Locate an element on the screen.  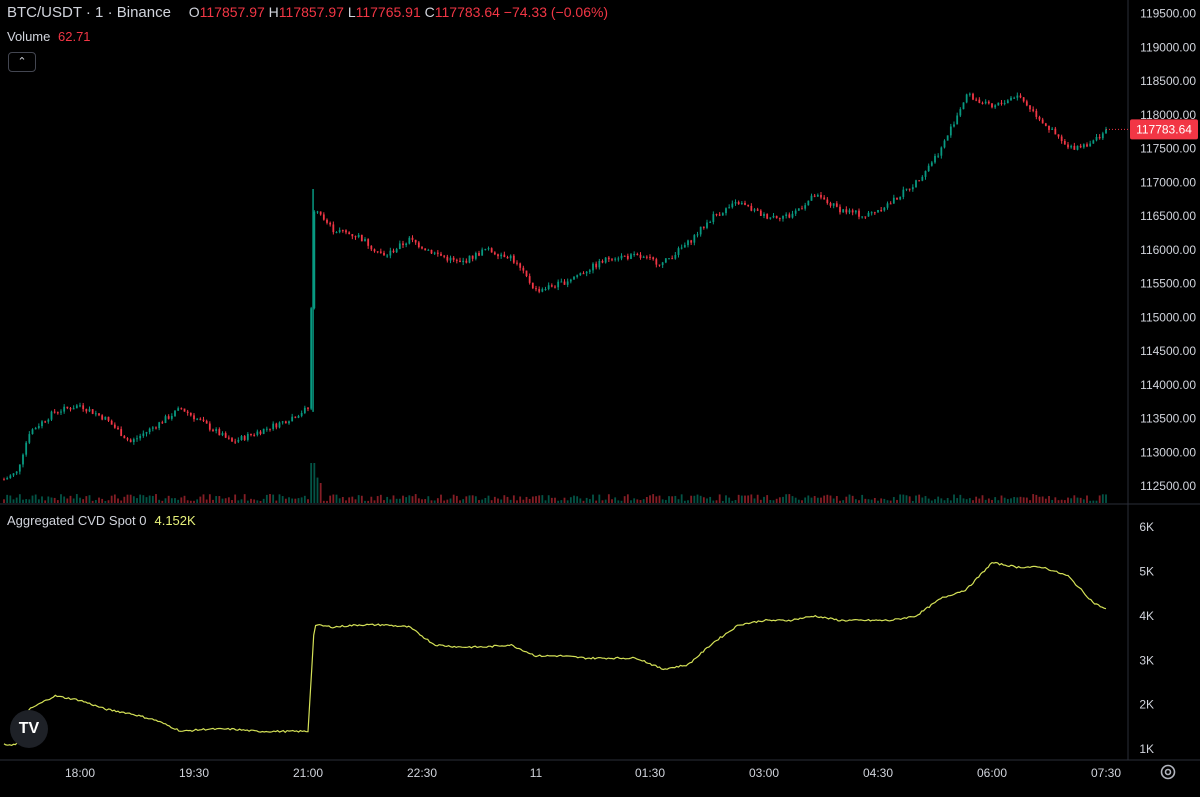
price-tick-label: 119500.00 is located at coordinates (1168, 14).